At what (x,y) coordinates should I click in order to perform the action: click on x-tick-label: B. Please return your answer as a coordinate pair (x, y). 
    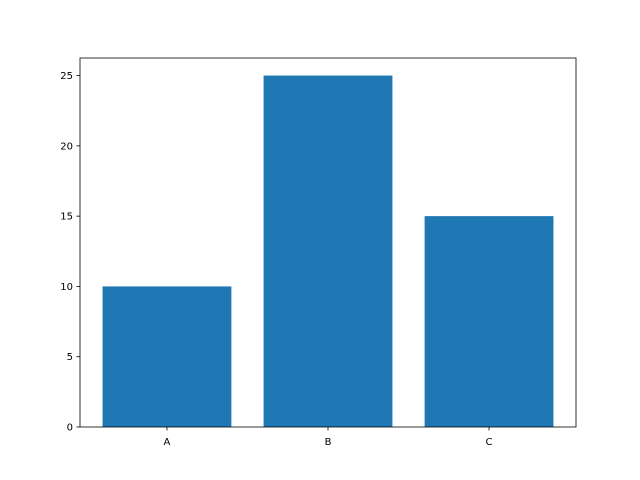
    Looking at the image, I should click on (328, 442).